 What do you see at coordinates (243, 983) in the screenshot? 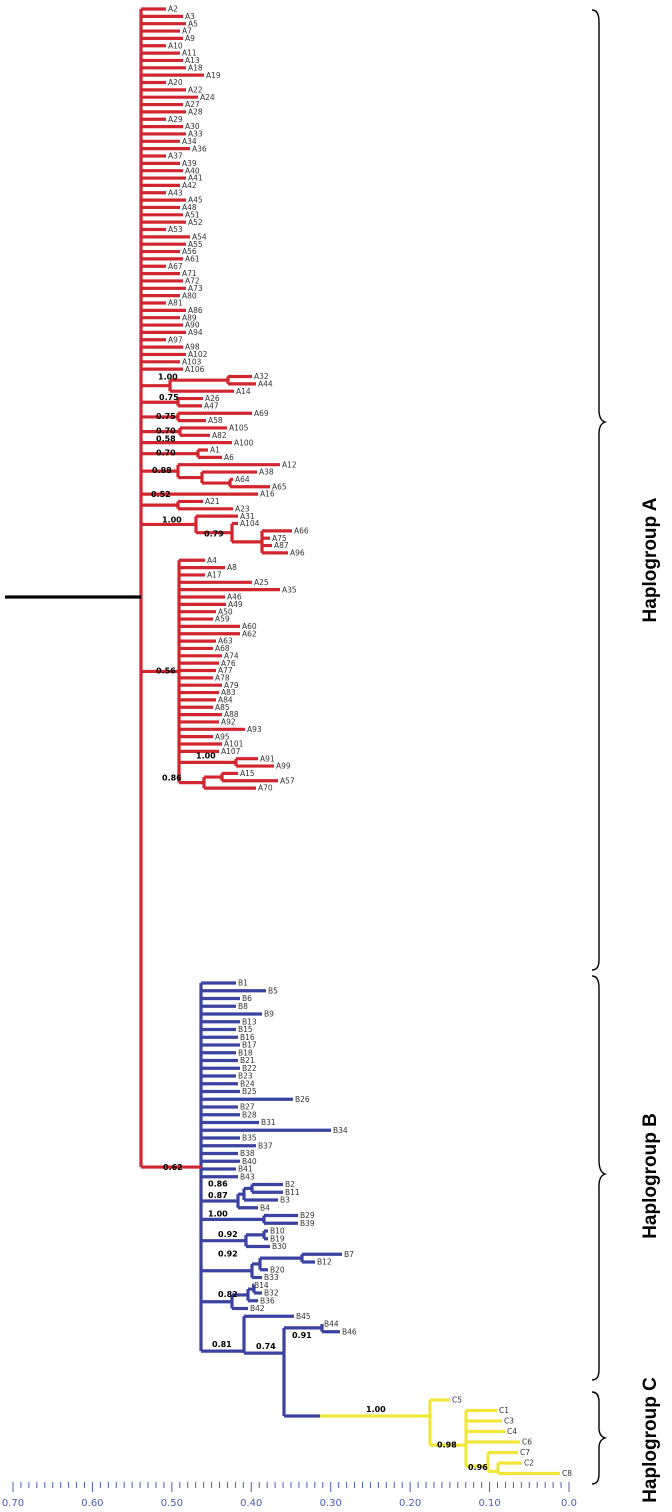
I see `tip-label-b1: B1` at bounding box center [243, 983].